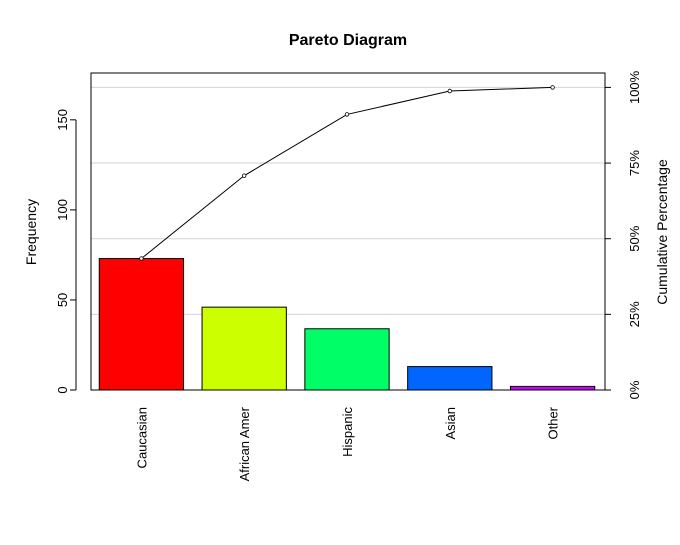 The image size is (680, 545). I want to click on bar-caucasian, so click(141, 324).